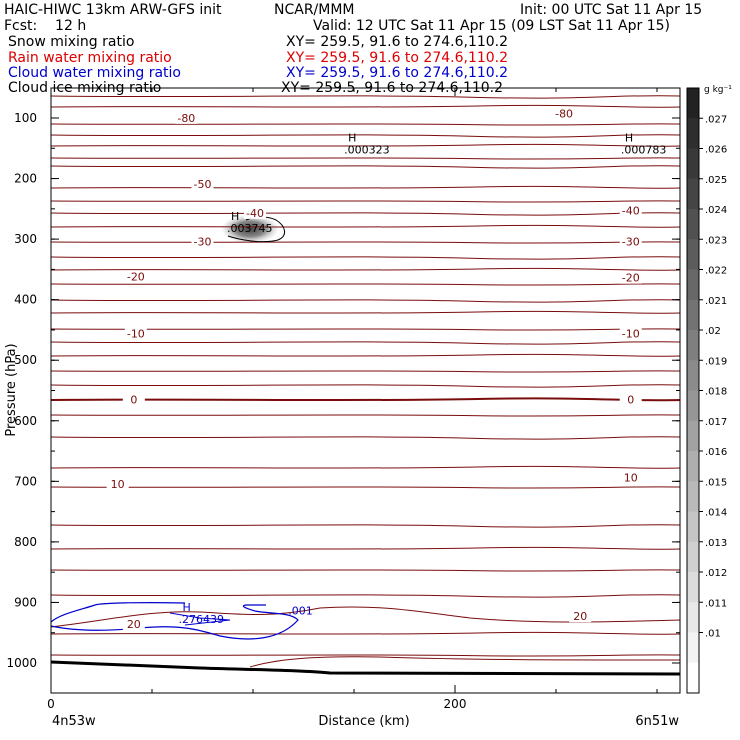  What do you see at coordinates (363, 721) in the screenshot?
I see `x-axis-title: Distance (km)` at bounding box center [363, 721].